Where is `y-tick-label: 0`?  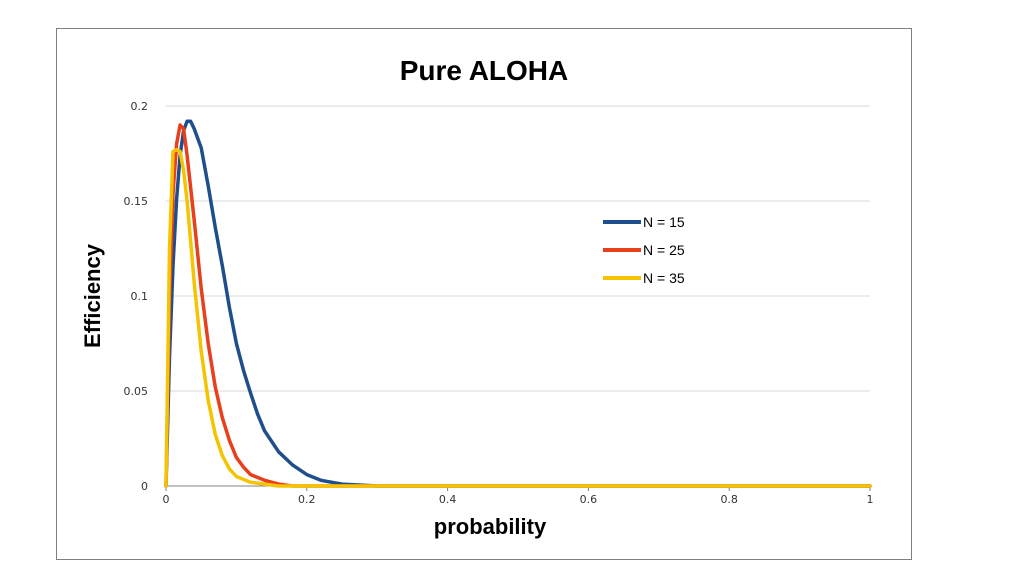
y-tick-label: 0 is located at coordinates (144, 486).